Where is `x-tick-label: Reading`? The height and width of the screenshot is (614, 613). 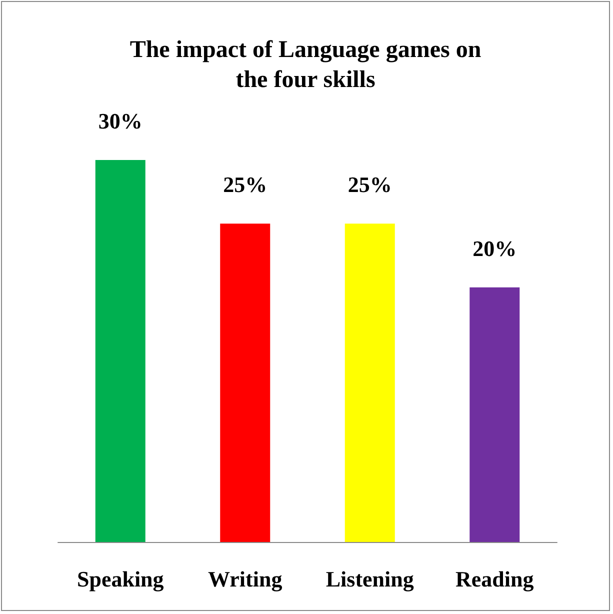 x-tick-label: Reading is located at coordinates (495, 579).